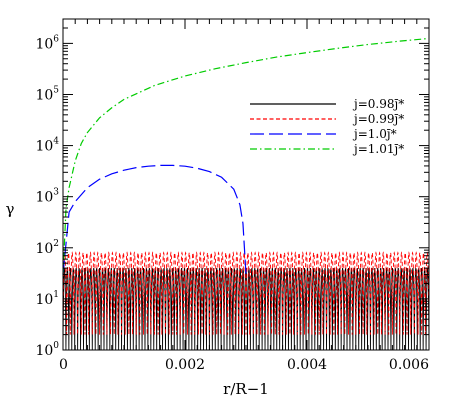  I want to click on x-tick-label: 0.006, so click(409, 365).